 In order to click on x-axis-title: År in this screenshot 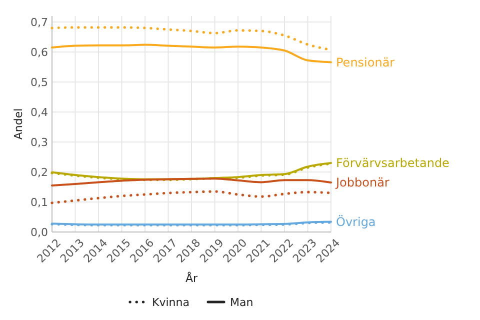, I will do `click(191, 278)`.